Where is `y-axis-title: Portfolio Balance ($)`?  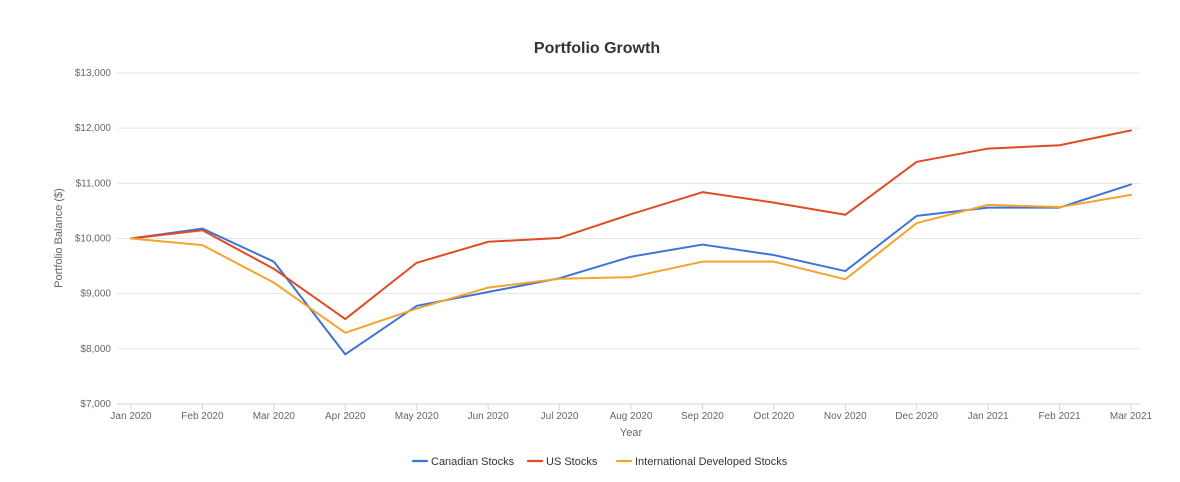 y-axis-title: Portfolio Balance ($) is located at coordinates (59, 238).